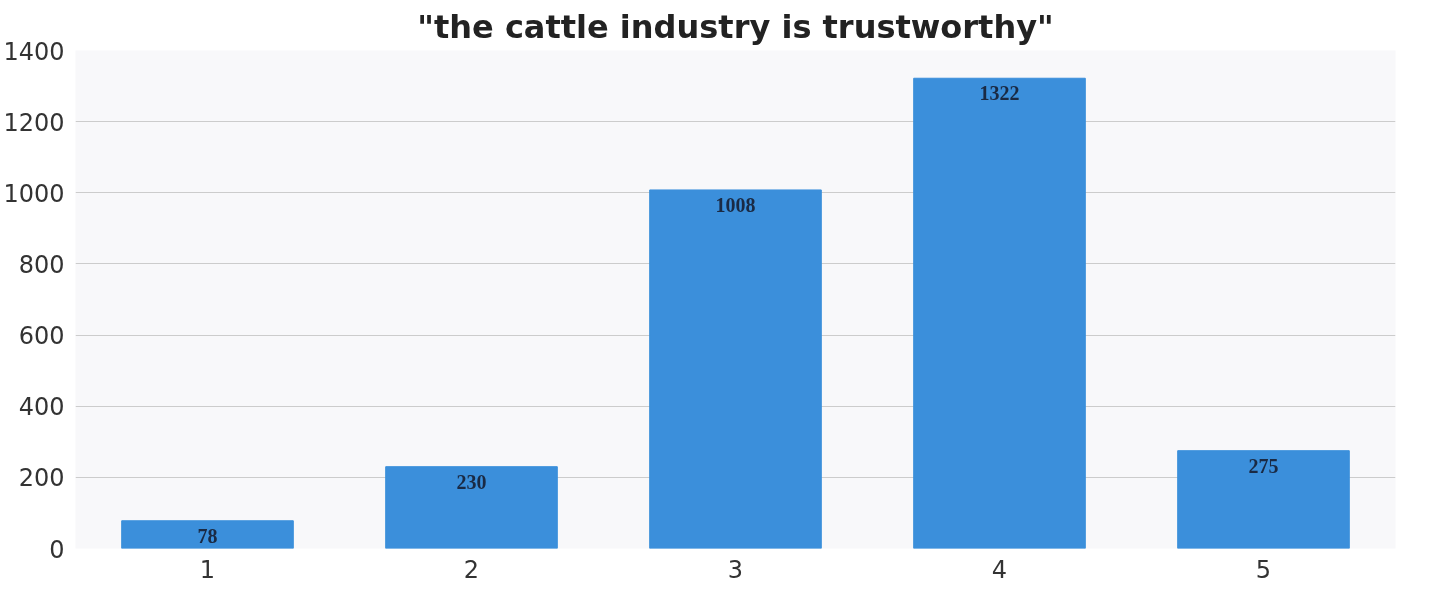 The image size is (1440, 600). I want to click on data-label: 78, so click(207, 535).